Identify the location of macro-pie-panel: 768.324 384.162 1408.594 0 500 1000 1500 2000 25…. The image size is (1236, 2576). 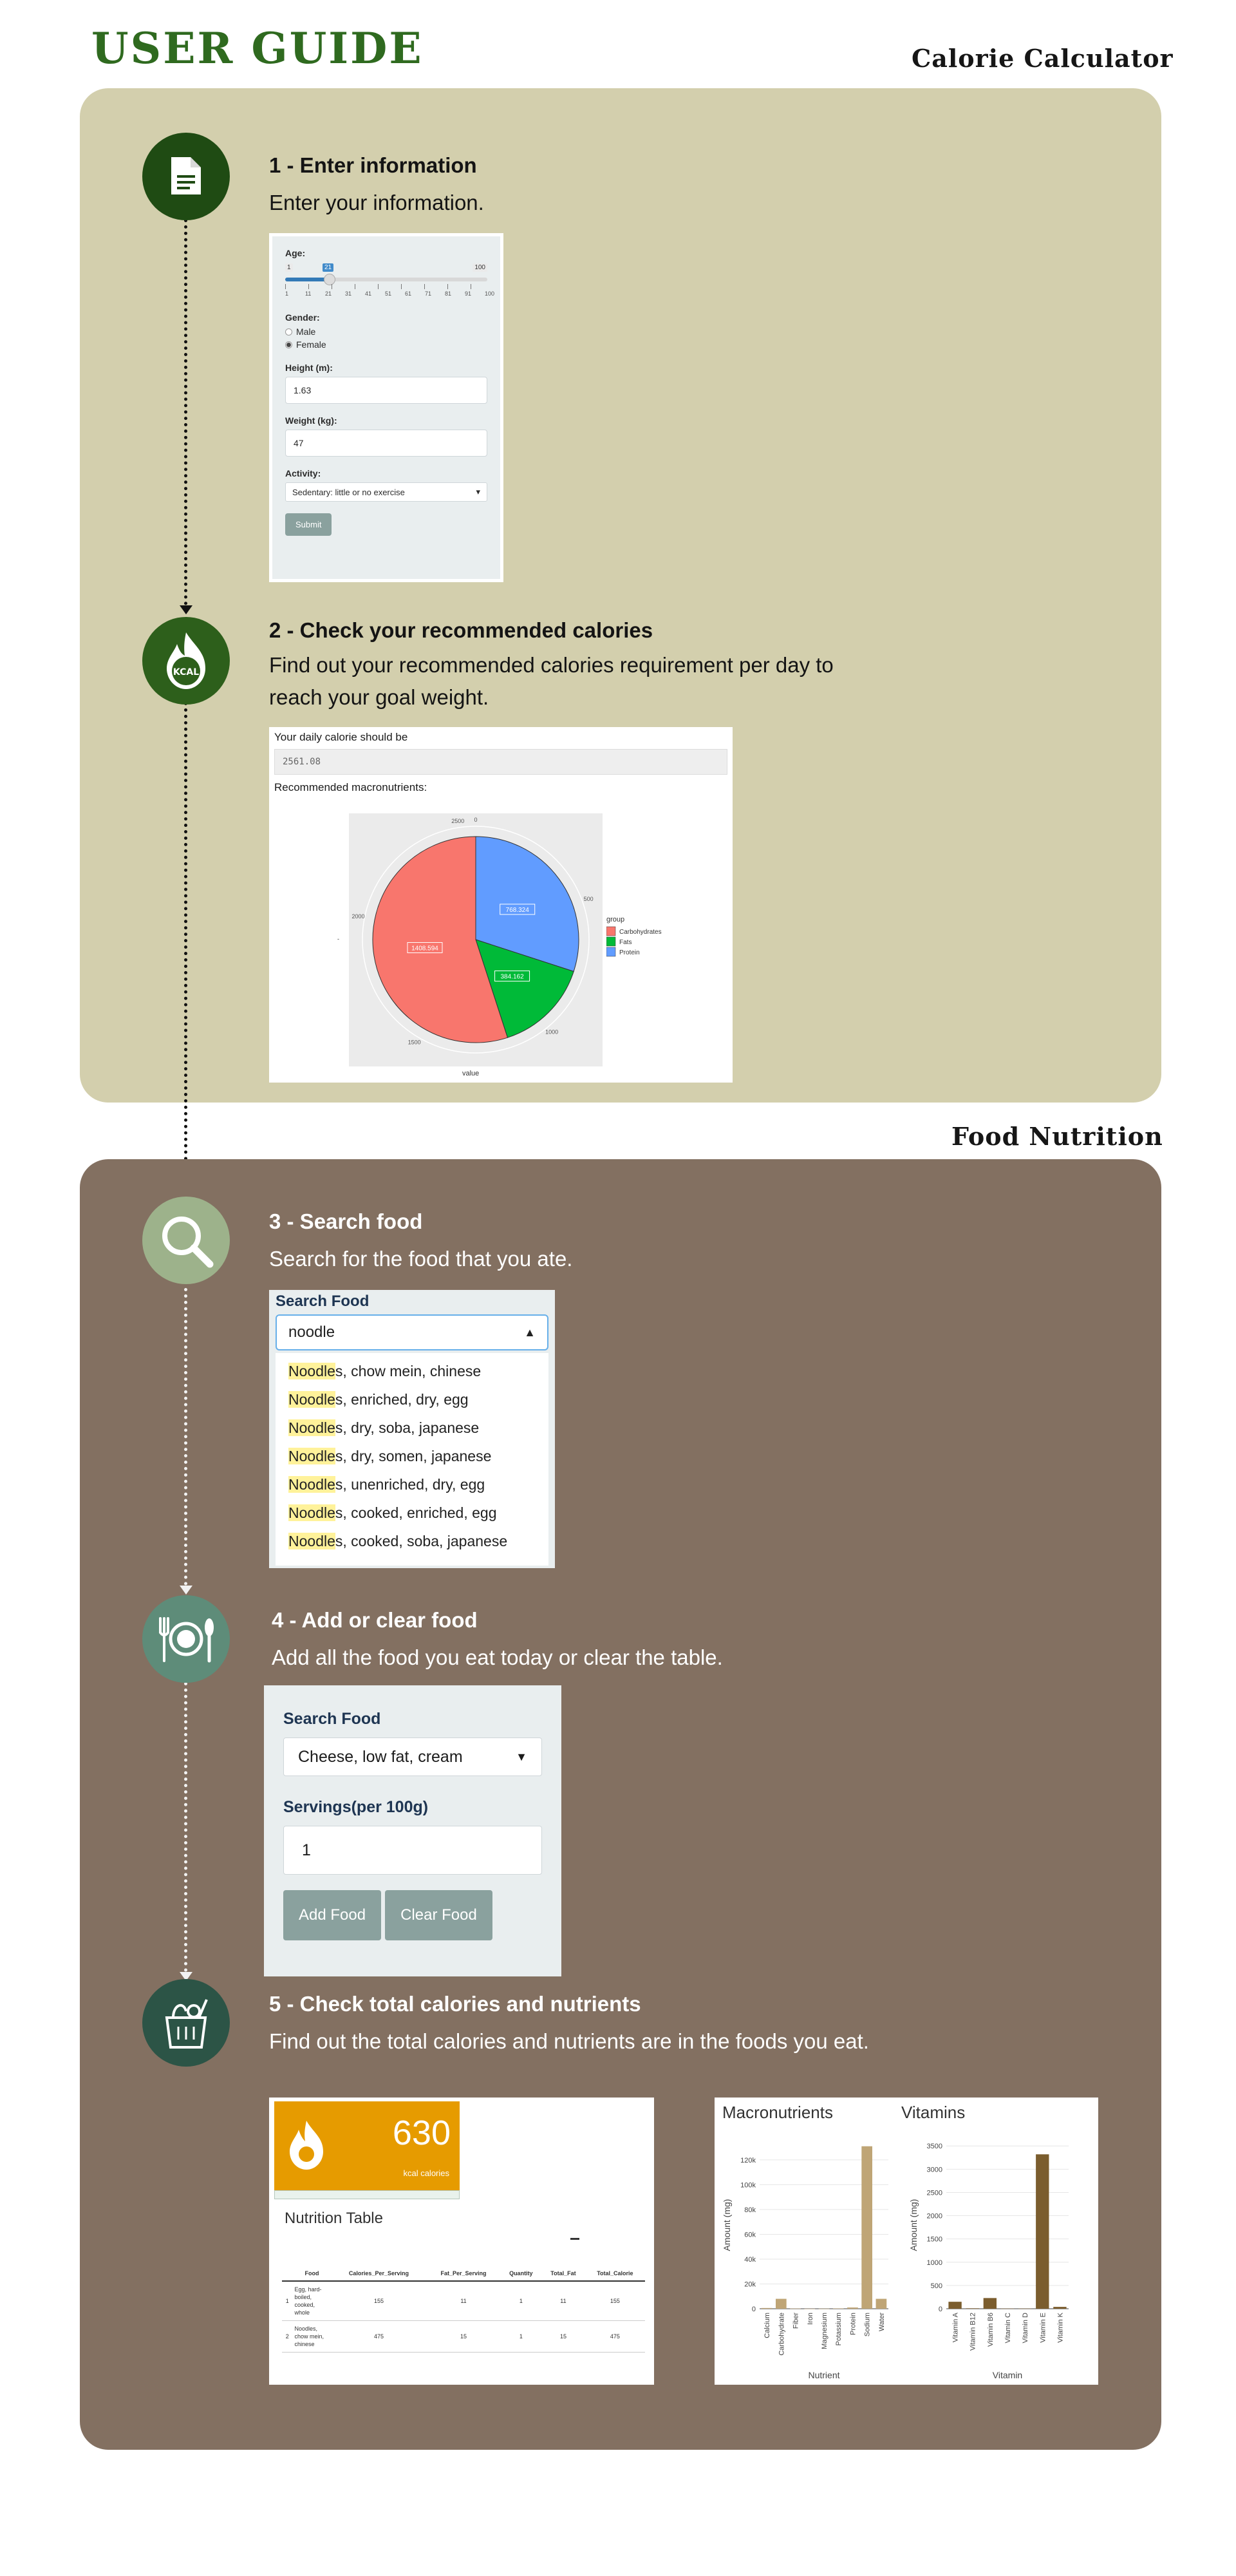
(476, 940).